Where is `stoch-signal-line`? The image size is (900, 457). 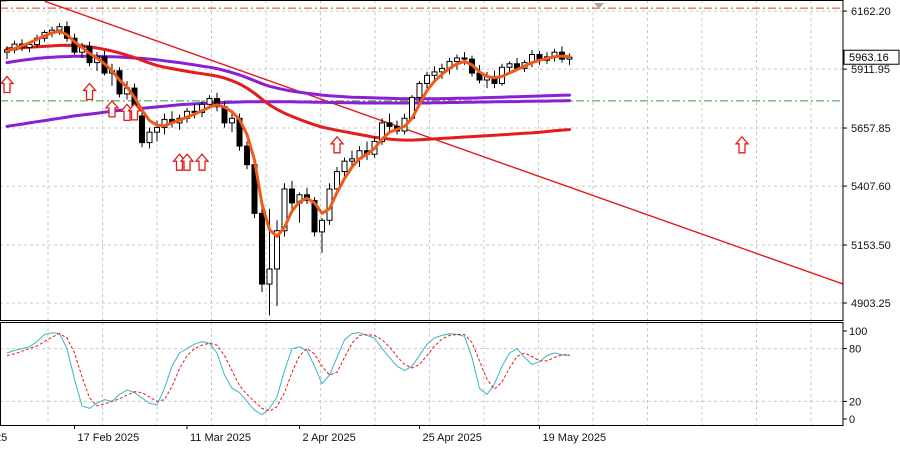
stoch-signal-line is located at coordinates (288, 373).